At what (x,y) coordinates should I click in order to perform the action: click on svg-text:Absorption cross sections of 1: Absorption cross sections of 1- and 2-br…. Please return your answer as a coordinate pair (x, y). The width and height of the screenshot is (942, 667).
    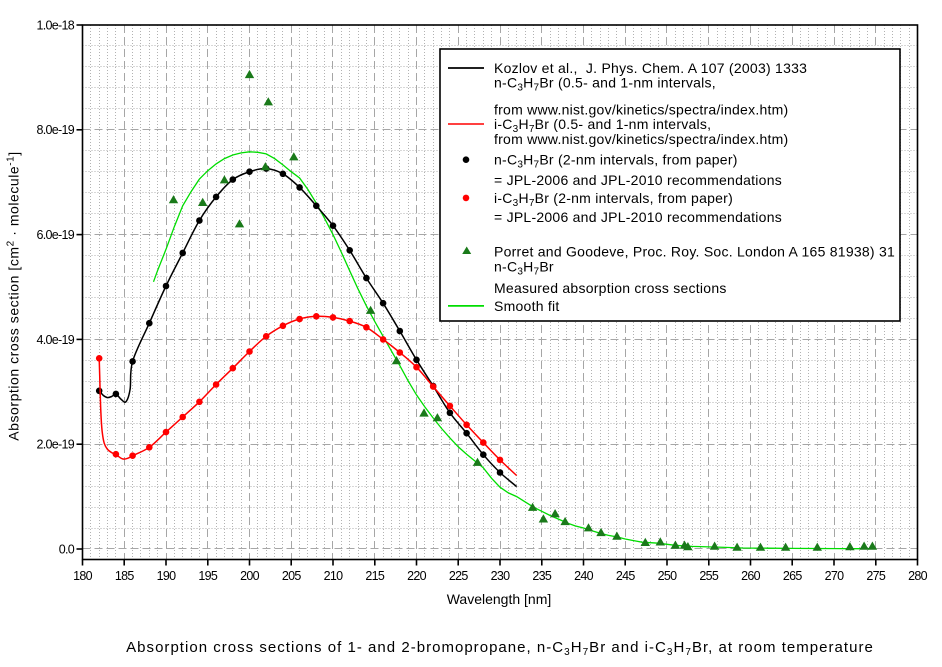
    Looking at the image, I should click on (500, 648).